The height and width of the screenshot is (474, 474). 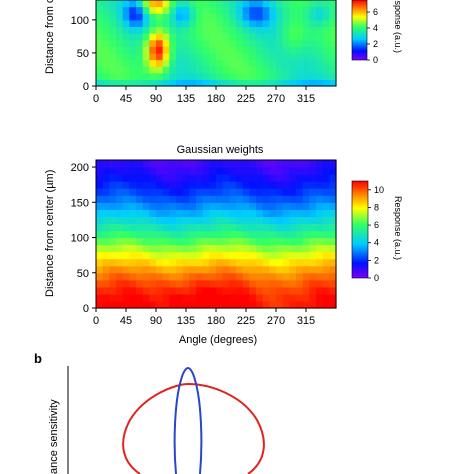 I want to click on panel-b-label: b, so click(x=38, y=358).